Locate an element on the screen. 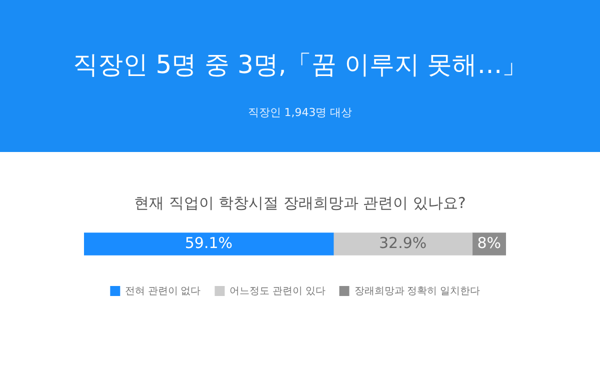 The width and height of the screenshot is (600, 392). data-label: 32.9% is located at coordinates (402, 243).